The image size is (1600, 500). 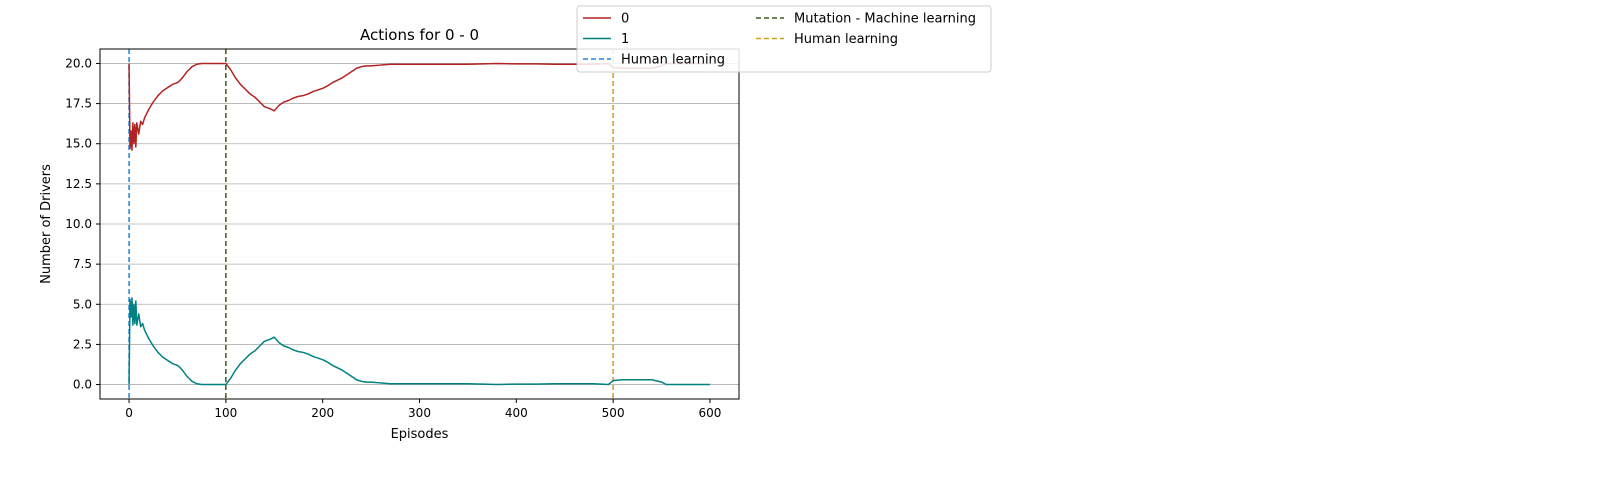 What do you see at coordinates (78, 63) in the screenshot?
I see `y-tick-label-8: 20.0` at bounding box center [78, 63].